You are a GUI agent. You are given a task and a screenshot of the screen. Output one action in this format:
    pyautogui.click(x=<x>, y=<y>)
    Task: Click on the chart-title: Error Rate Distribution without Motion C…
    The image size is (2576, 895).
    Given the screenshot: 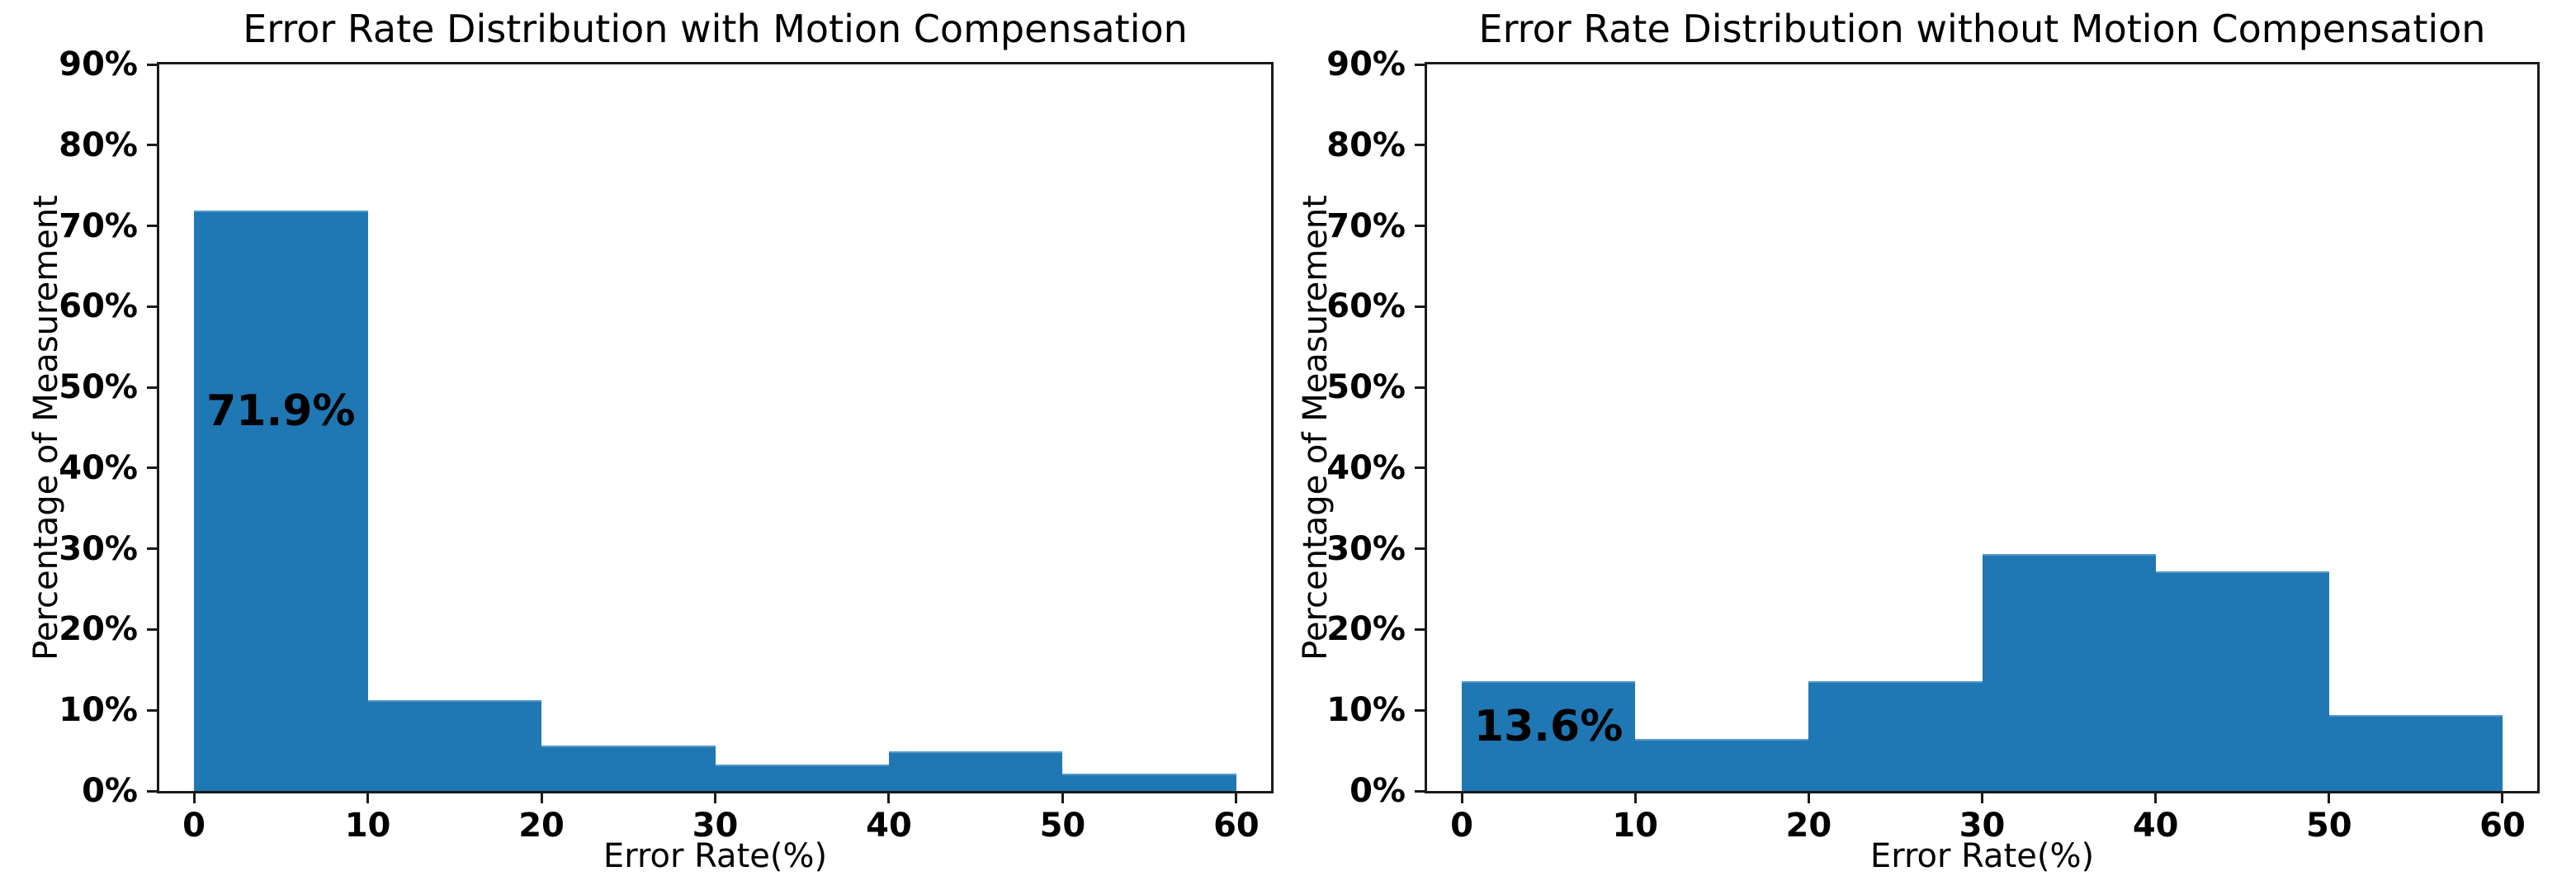 What is the action you would take?
    pyautogui.click(x=1982, y=29)
    